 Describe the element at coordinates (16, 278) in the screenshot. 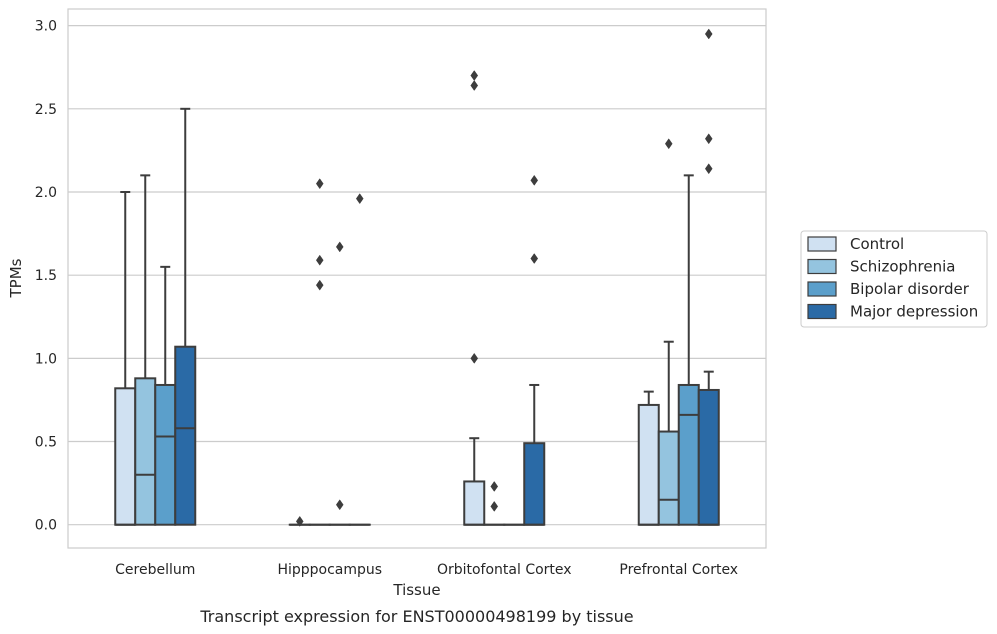

I see `y-axis-title: TPMs` at that location.